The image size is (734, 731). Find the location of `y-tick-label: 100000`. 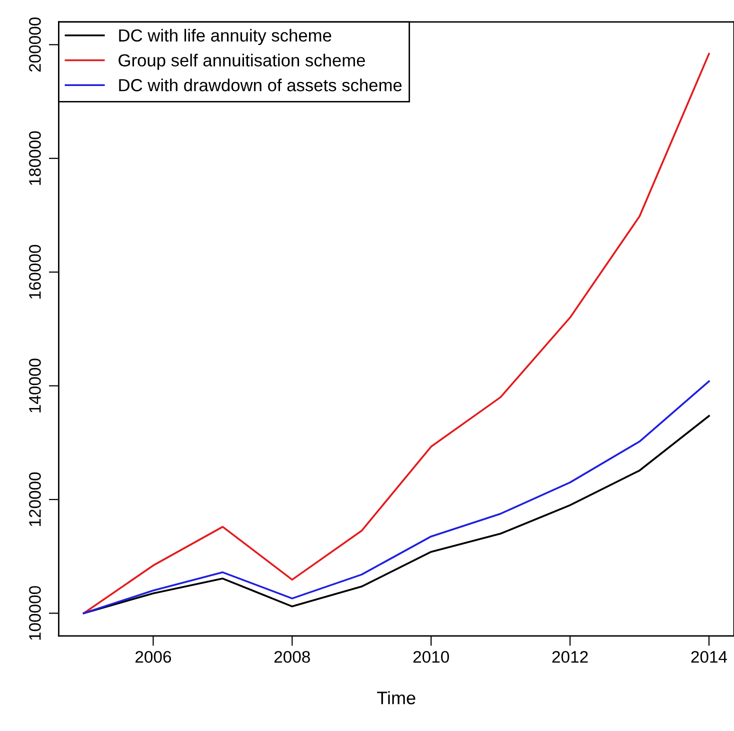

y-tick-label: 100000 is located at coordinates (35, 613).